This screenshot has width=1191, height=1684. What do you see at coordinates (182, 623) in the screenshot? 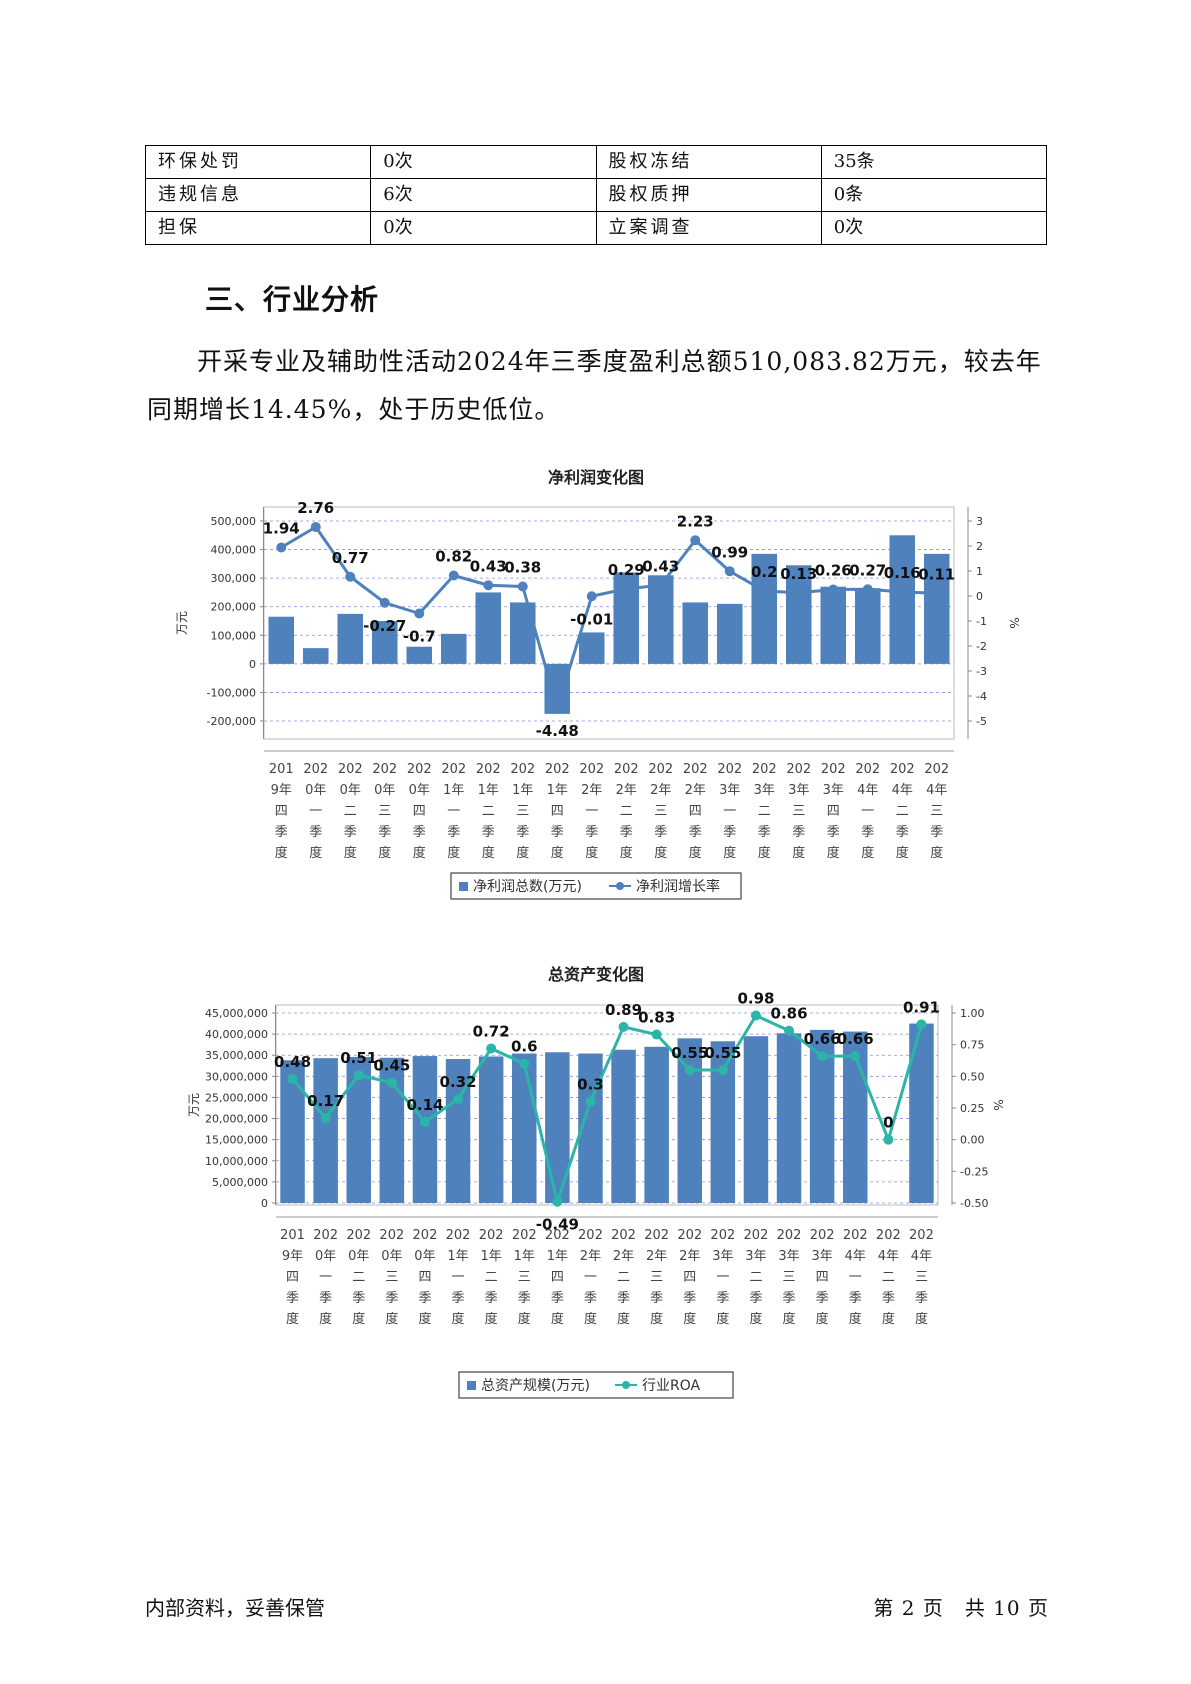
I see `y-axis-title: 万元` at bounding box center [182, 623].